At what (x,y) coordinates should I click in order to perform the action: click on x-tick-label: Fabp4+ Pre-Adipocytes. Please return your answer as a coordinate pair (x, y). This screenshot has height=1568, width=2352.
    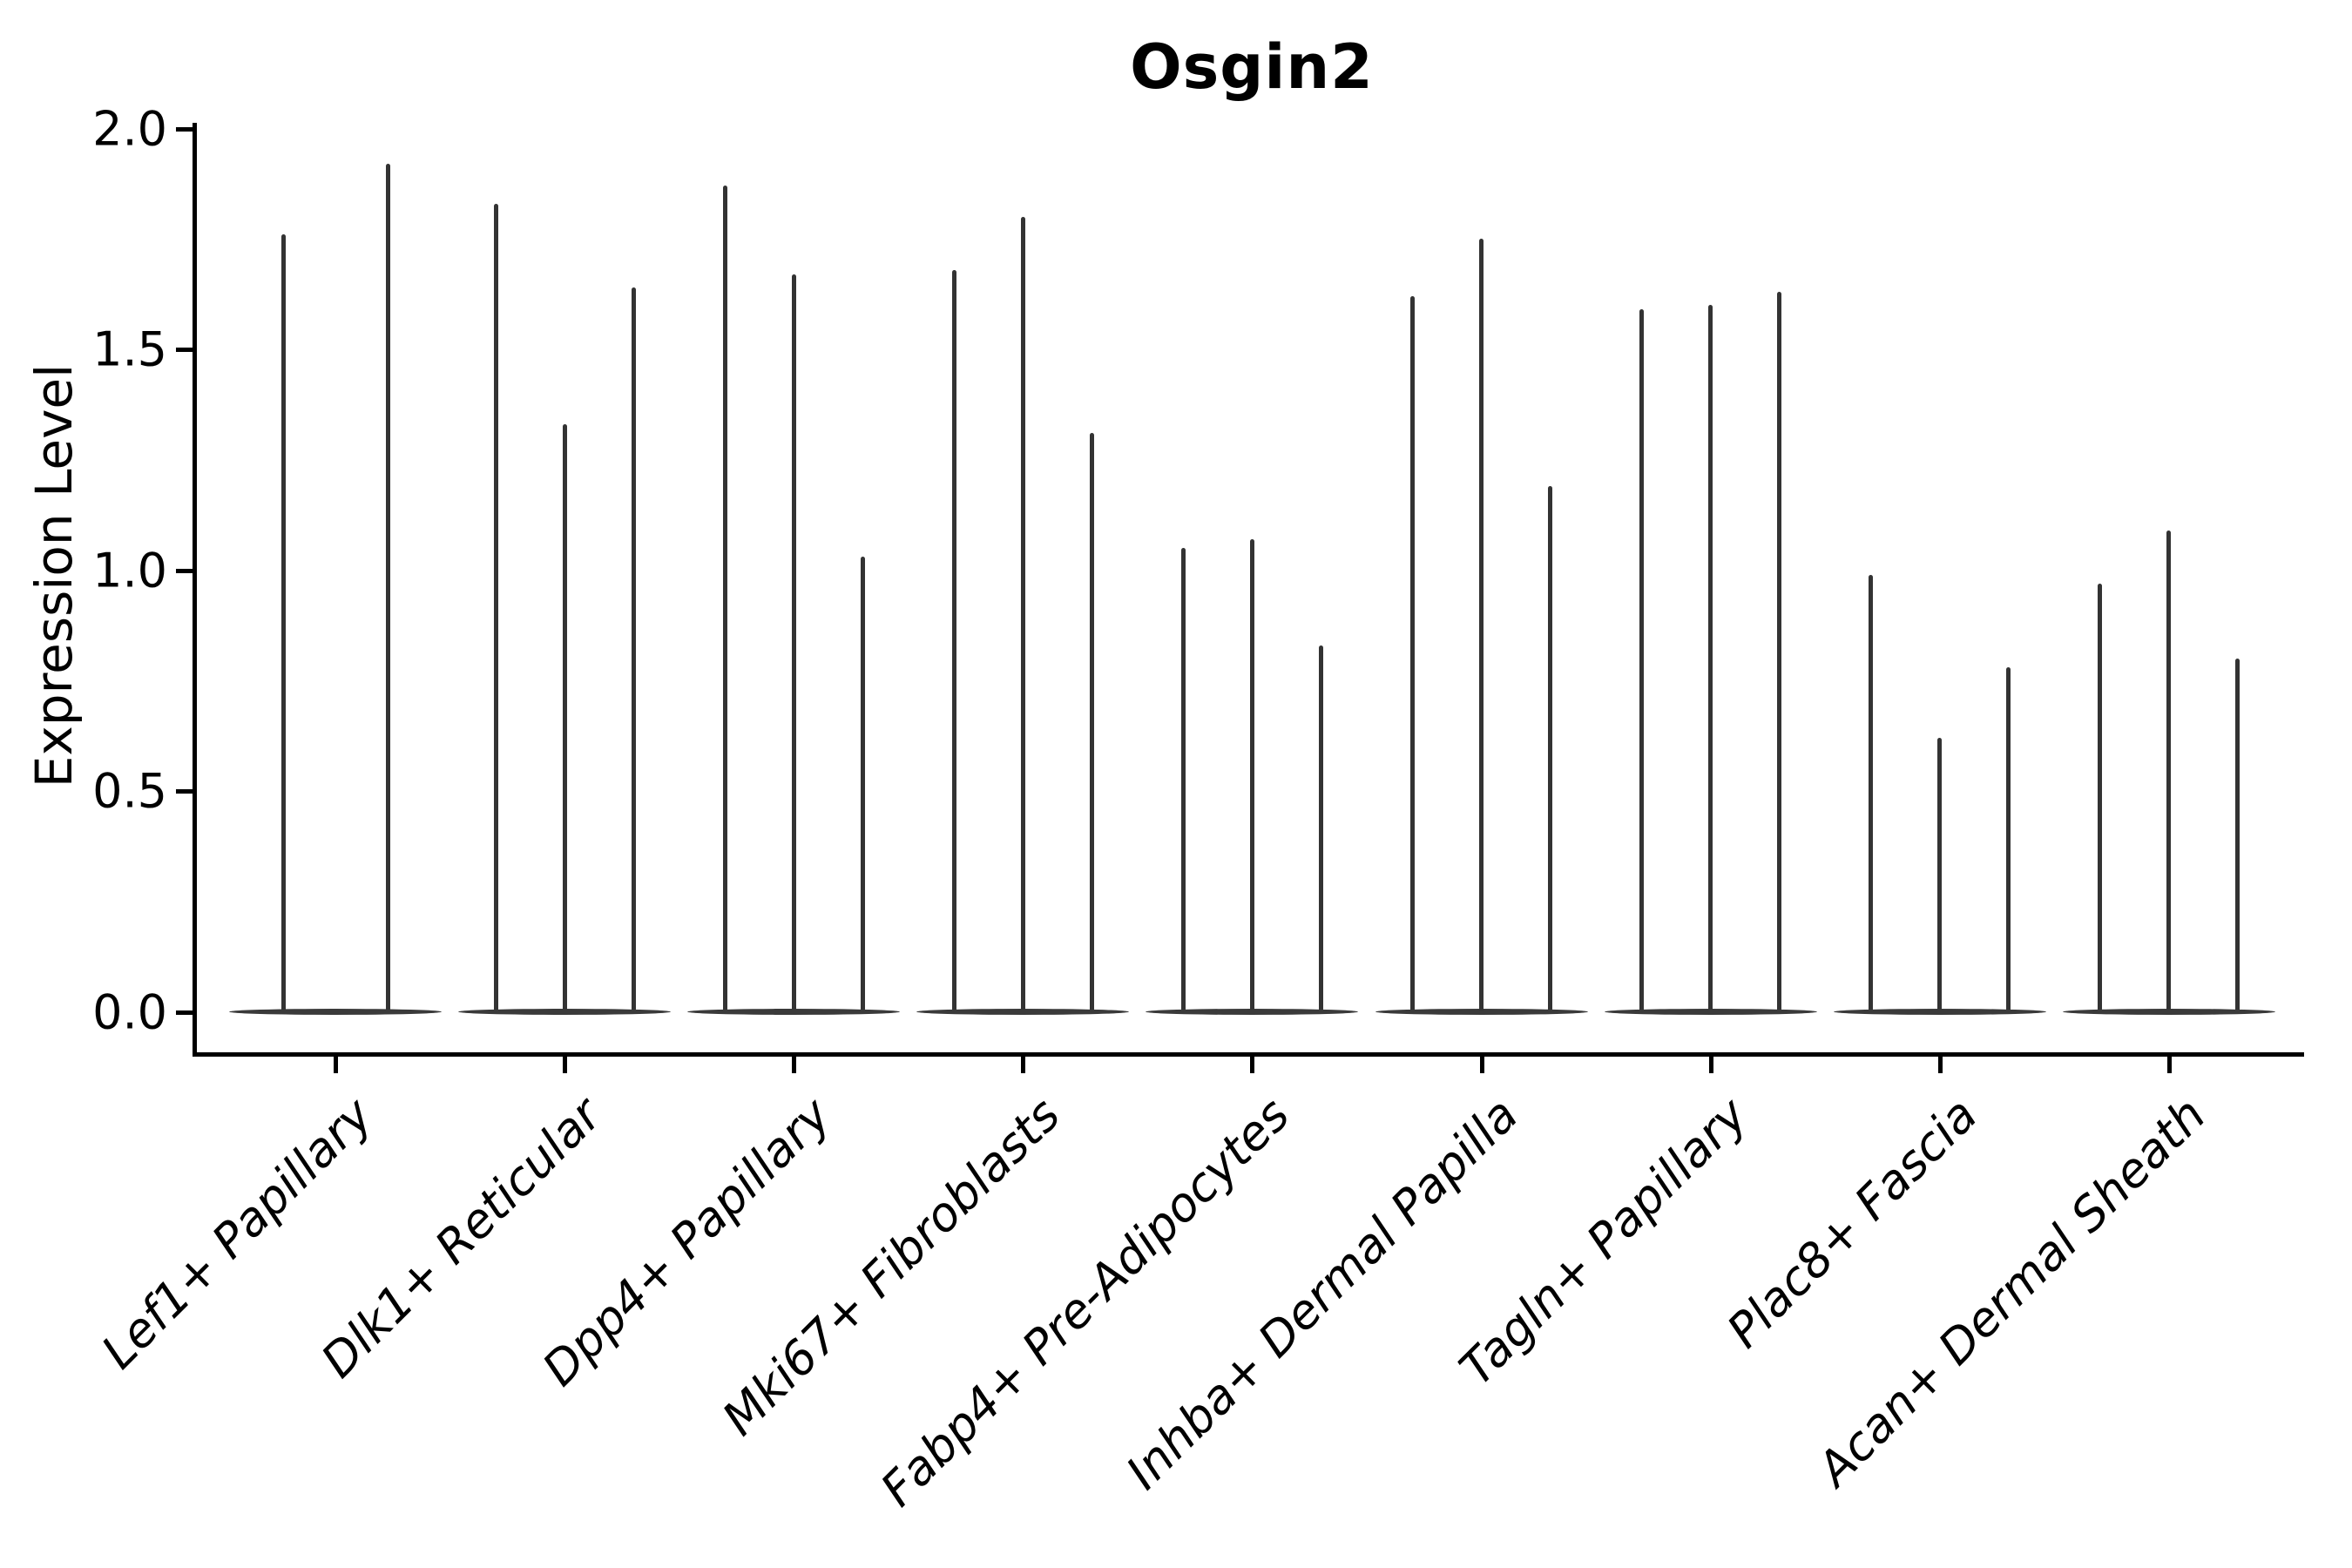
    Looking at the image, I should click on (1084, 1302).